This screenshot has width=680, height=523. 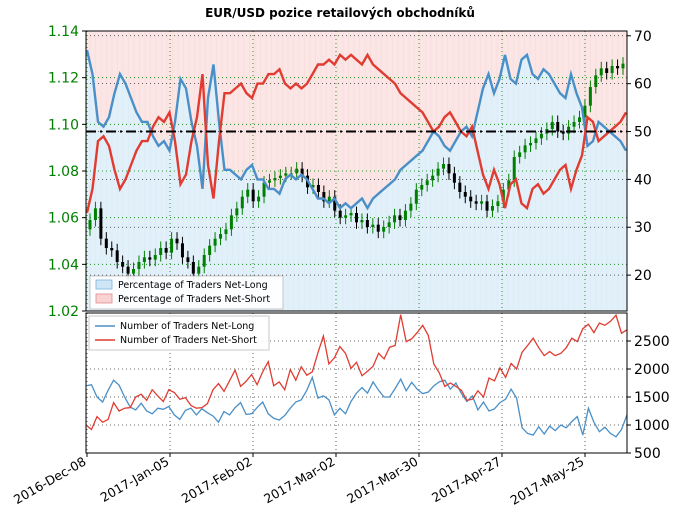 I want to click on chart-title: EUR/USD pozice retailových obchodníků, so click(x=340, y=13).